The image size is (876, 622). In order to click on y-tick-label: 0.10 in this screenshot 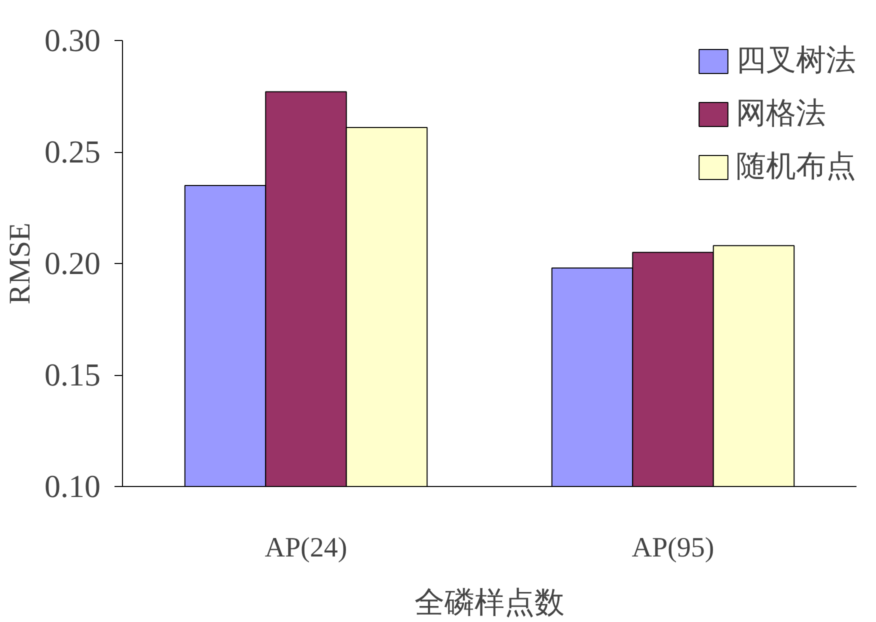, I will do `click(72, 486)`.